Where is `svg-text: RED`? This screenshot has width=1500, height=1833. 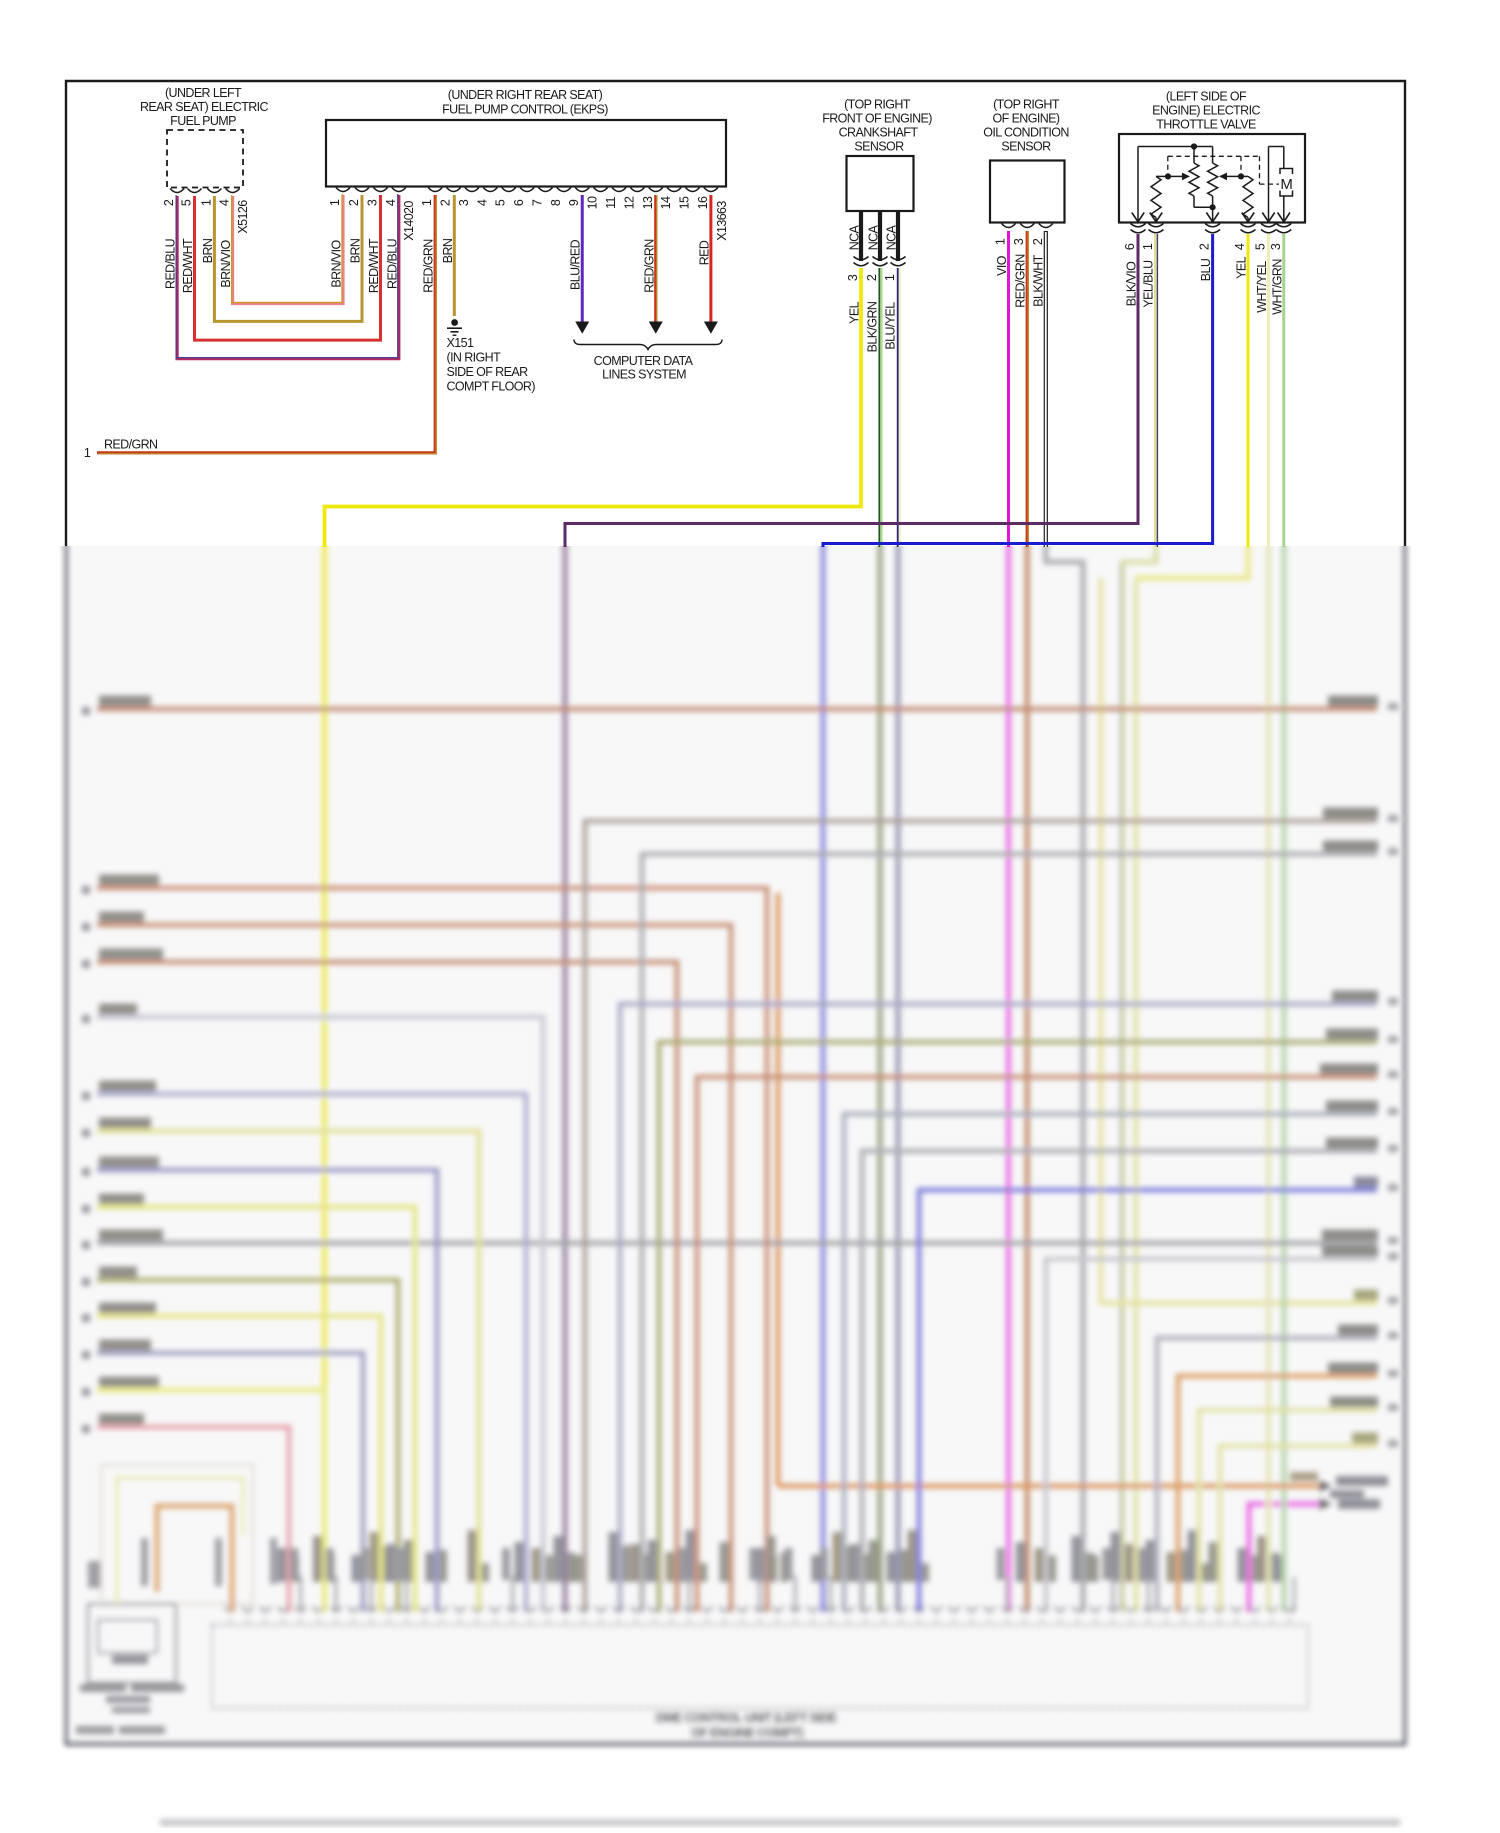
svg-text: RED is located at coordinates (704, 252).